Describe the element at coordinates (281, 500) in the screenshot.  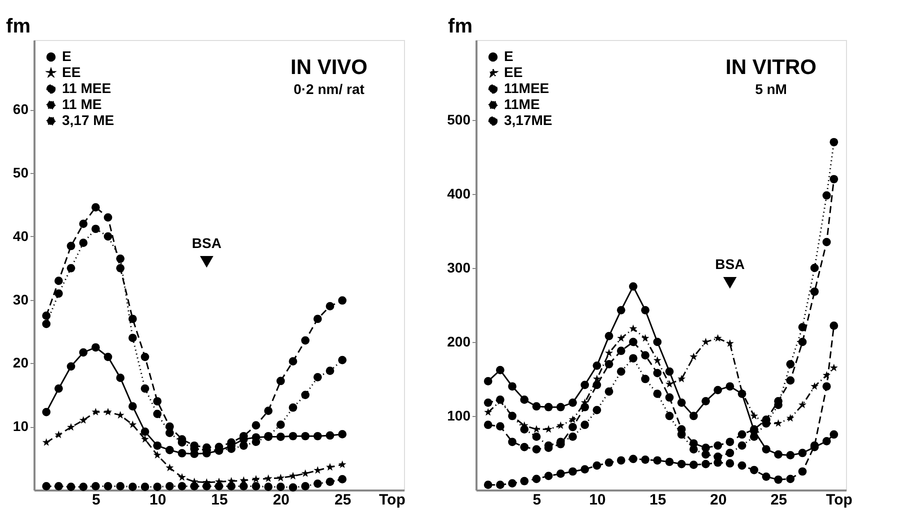
I see `x-tick-label: 20` at that location.